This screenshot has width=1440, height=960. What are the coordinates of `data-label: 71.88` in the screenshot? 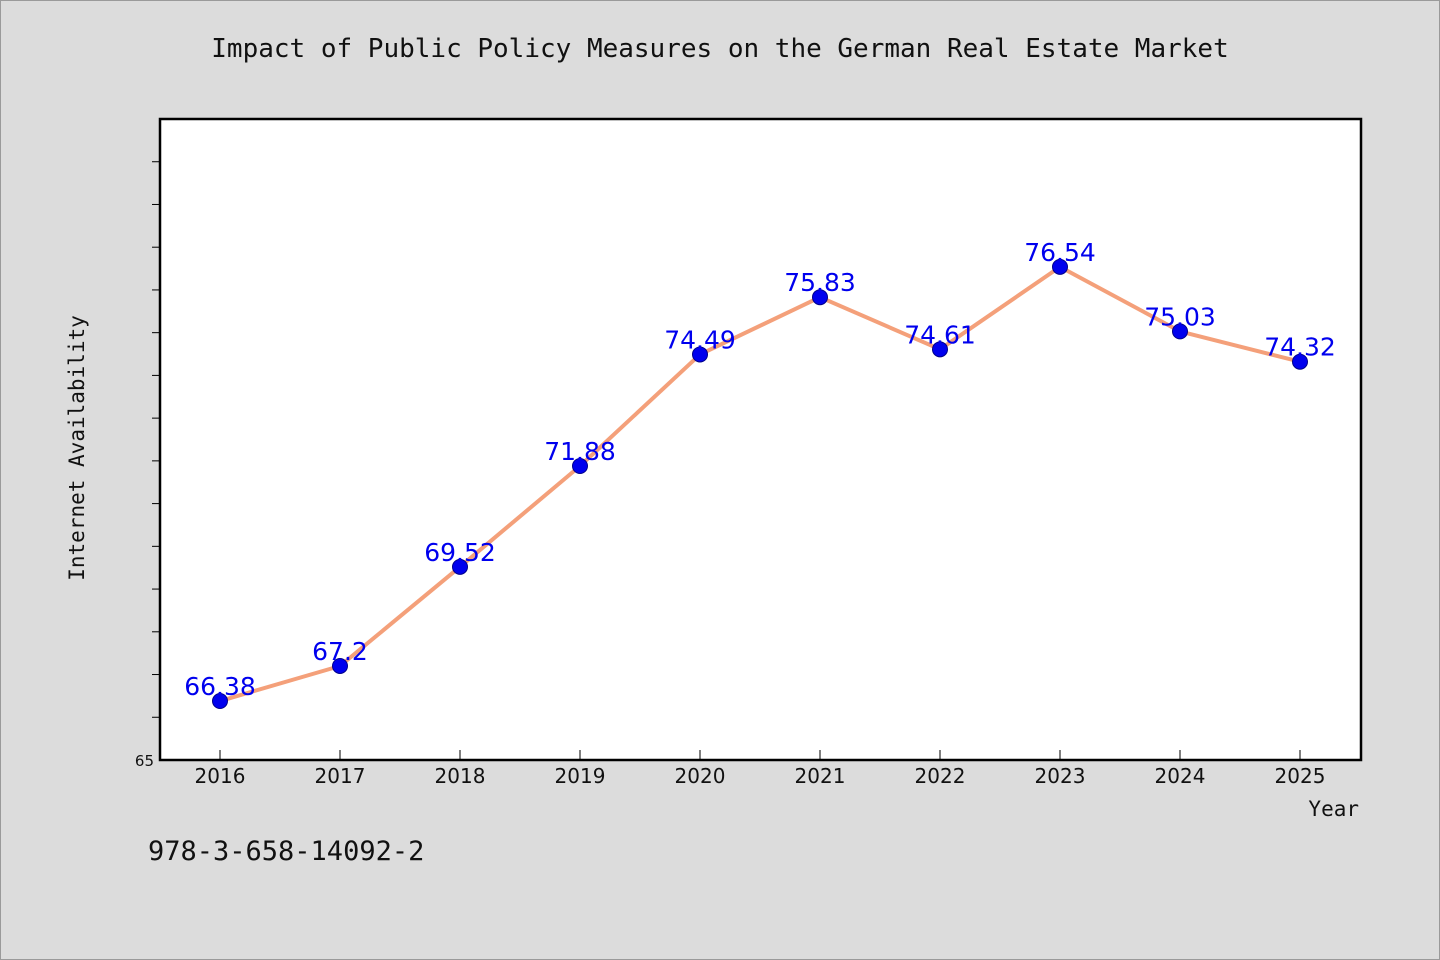 It's located at (580, 451).